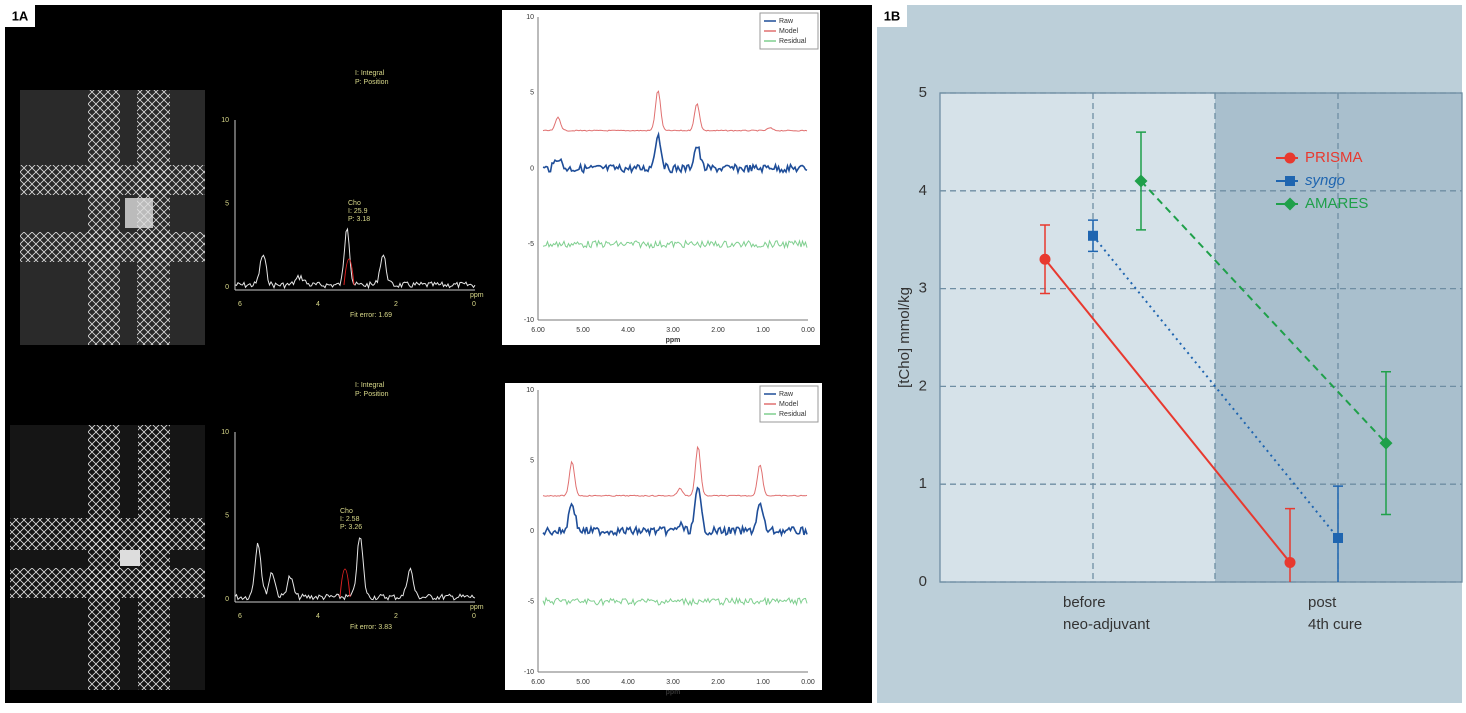  What do you see at coordinates (538, 330) in the screenshot?
I see `x-tick-label: 6.00` at bounding box center [538, 330].